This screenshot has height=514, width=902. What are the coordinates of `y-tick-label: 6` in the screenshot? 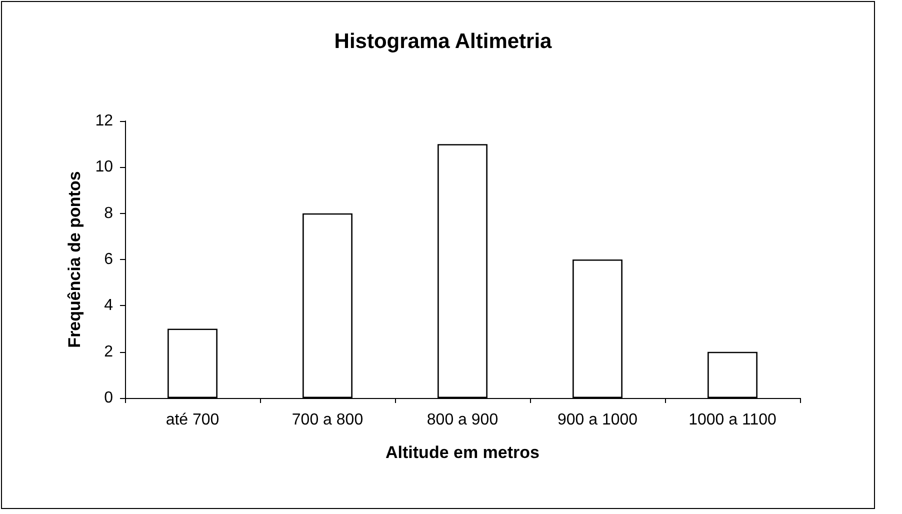 It's located at (109, 259).